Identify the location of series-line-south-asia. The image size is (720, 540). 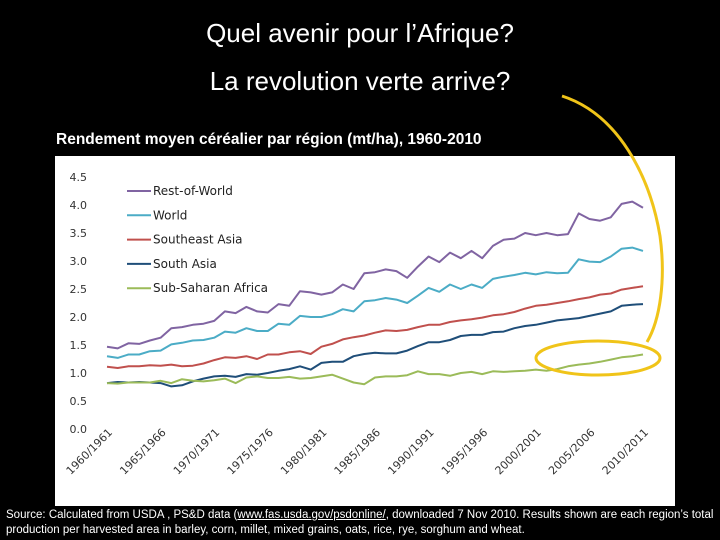
(375, 345).